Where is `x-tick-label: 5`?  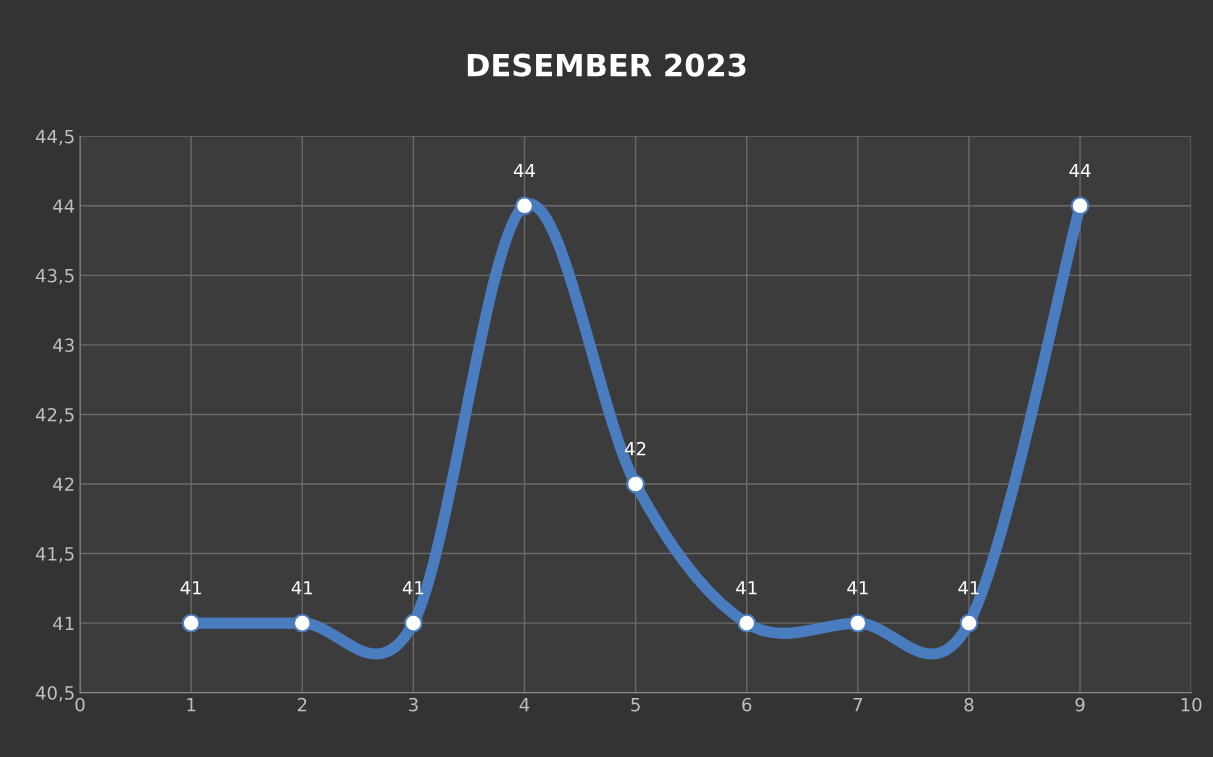
x-tick-label: 5 is located at coordinates (635, 705).